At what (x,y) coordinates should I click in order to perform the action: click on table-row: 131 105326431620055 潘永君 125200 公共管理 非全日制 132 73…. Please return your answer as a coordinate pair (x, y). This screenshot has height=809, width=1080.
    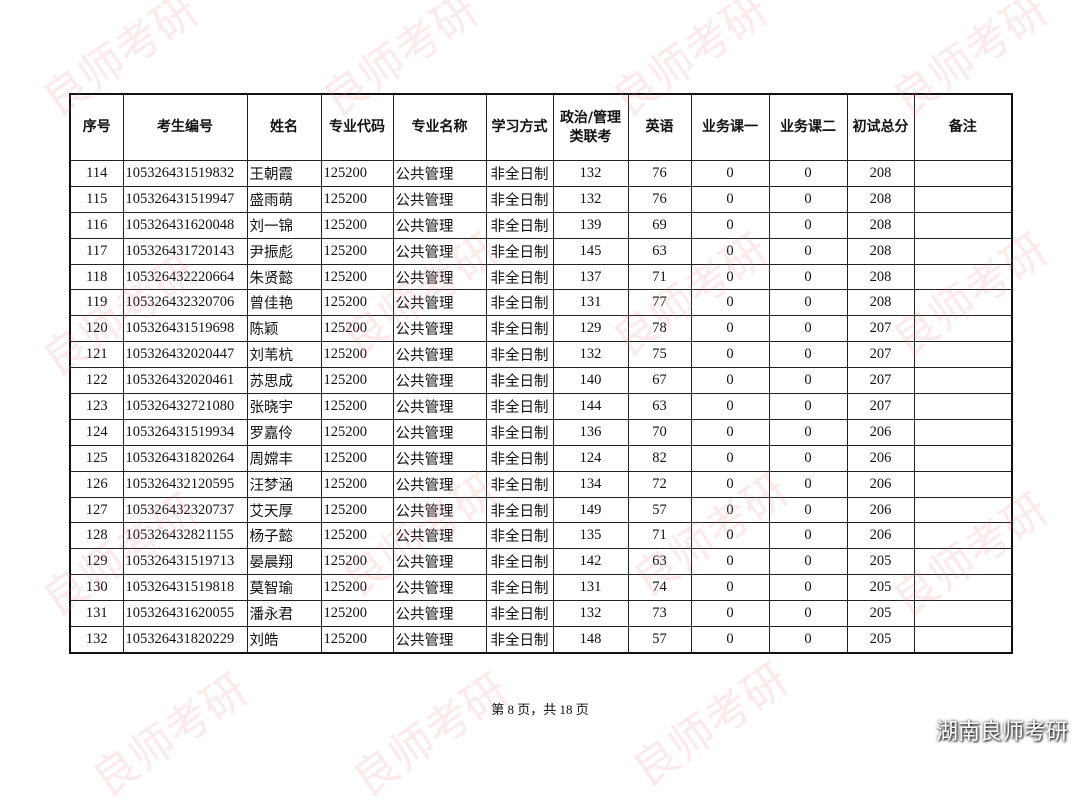
    Looking at the image, I should click on (541, 614).